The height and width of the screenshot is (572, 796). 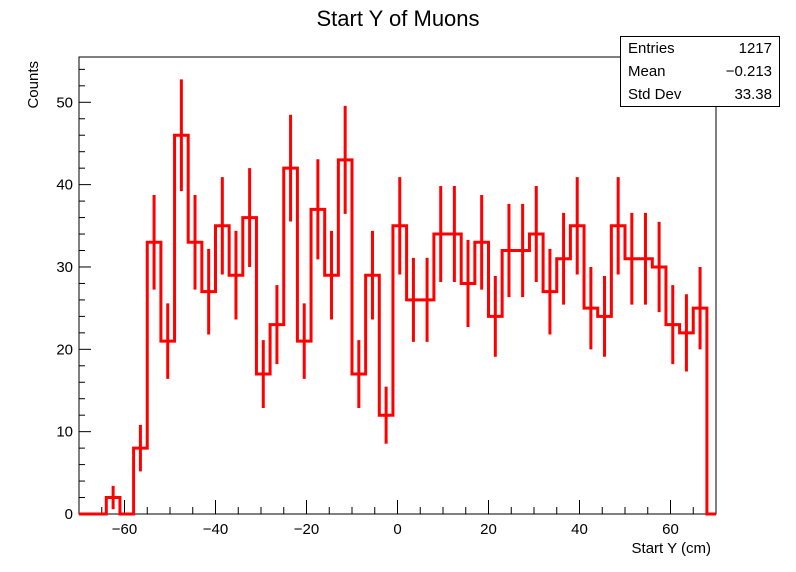 What do you see at coordinates (64, 349) in the screenshot?
I see `y-tick-label: 20` at bounding box center [64, 349].